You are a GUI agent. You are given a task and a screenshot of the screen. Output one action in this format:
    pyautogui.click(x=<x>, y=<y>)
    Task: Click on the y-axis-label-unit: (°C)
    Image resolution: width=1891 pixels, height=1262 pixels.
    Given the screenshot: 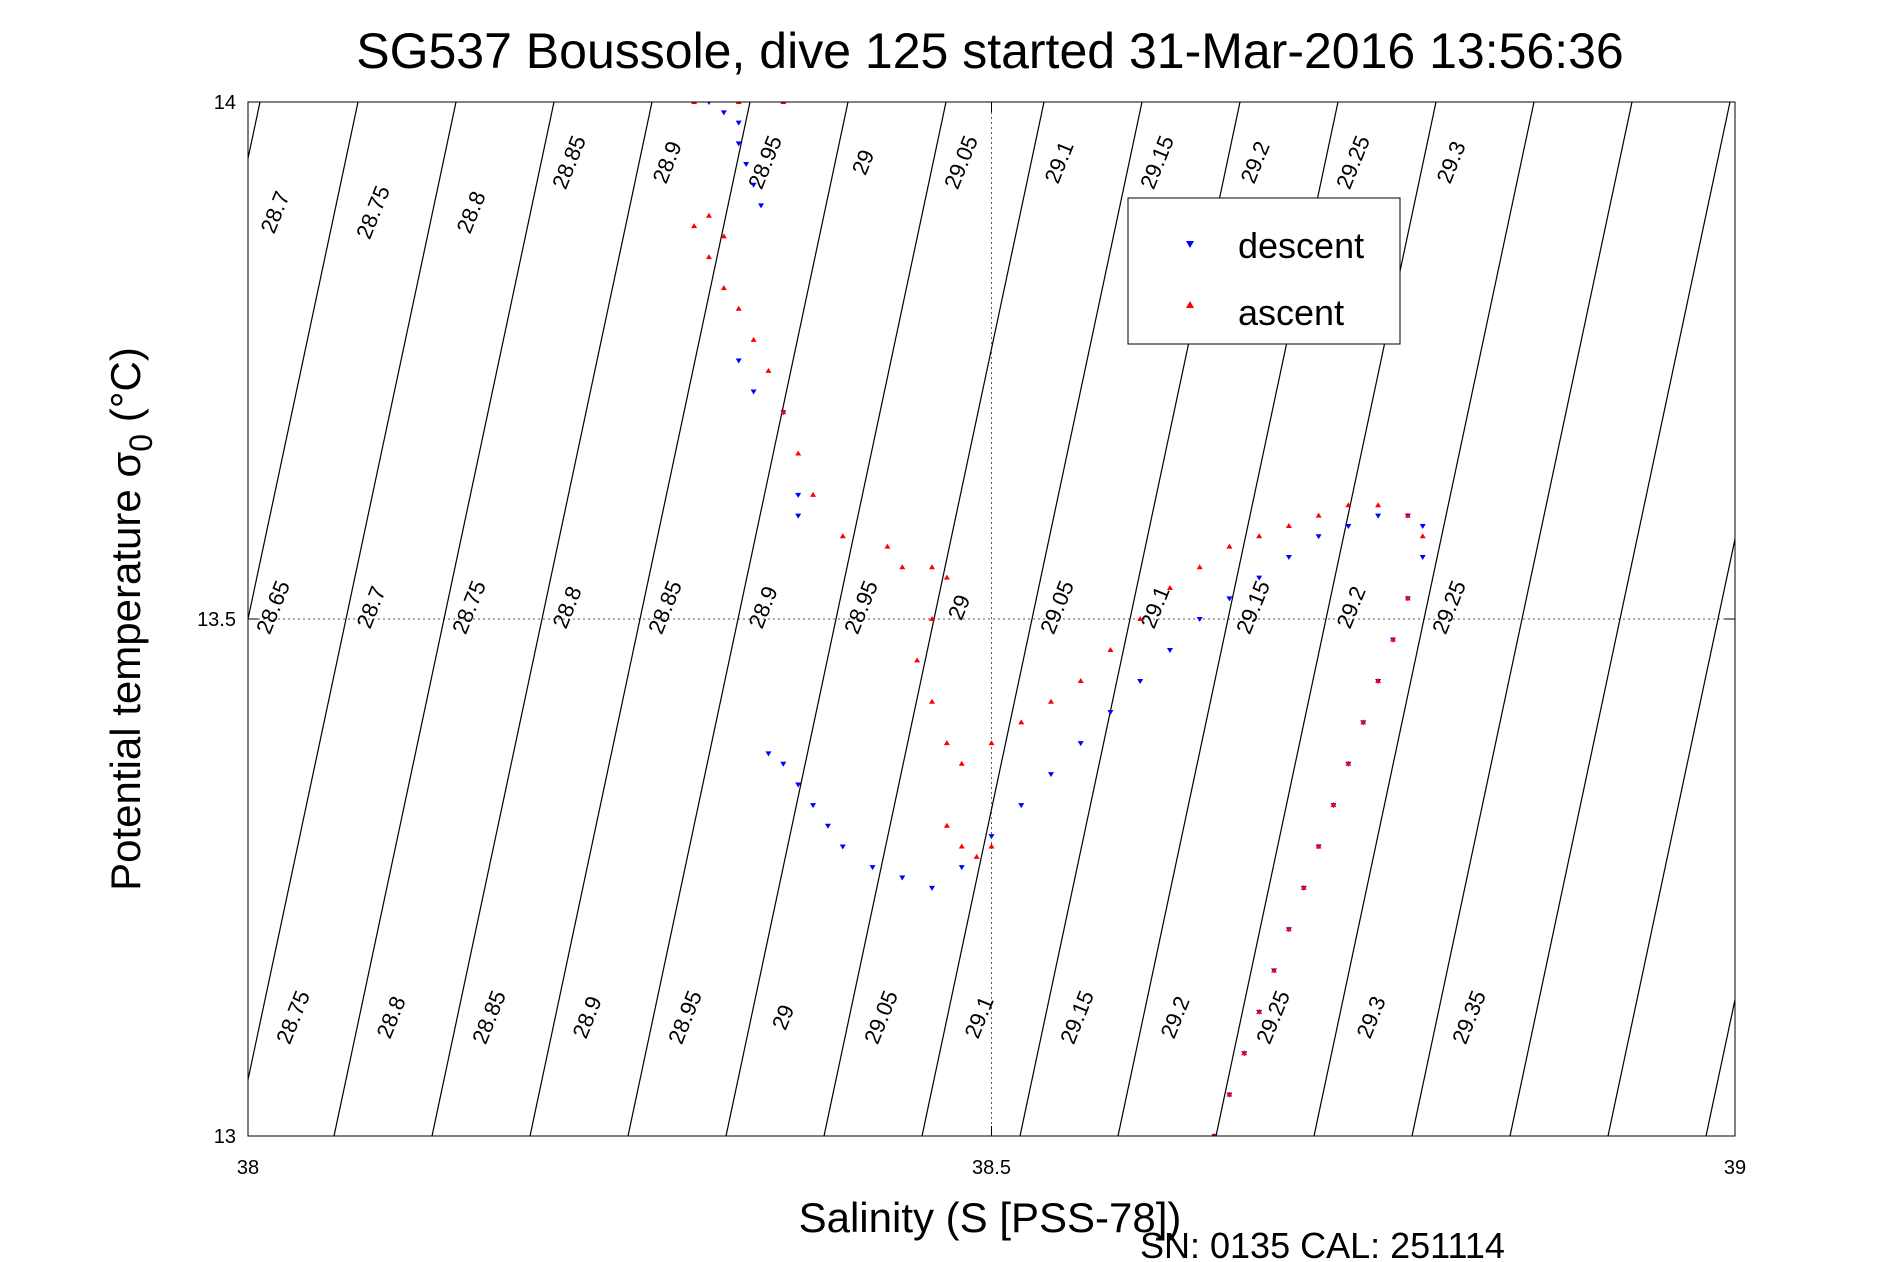 What is the action you would take?
    pyautogui.click(x=125, y=390)
    